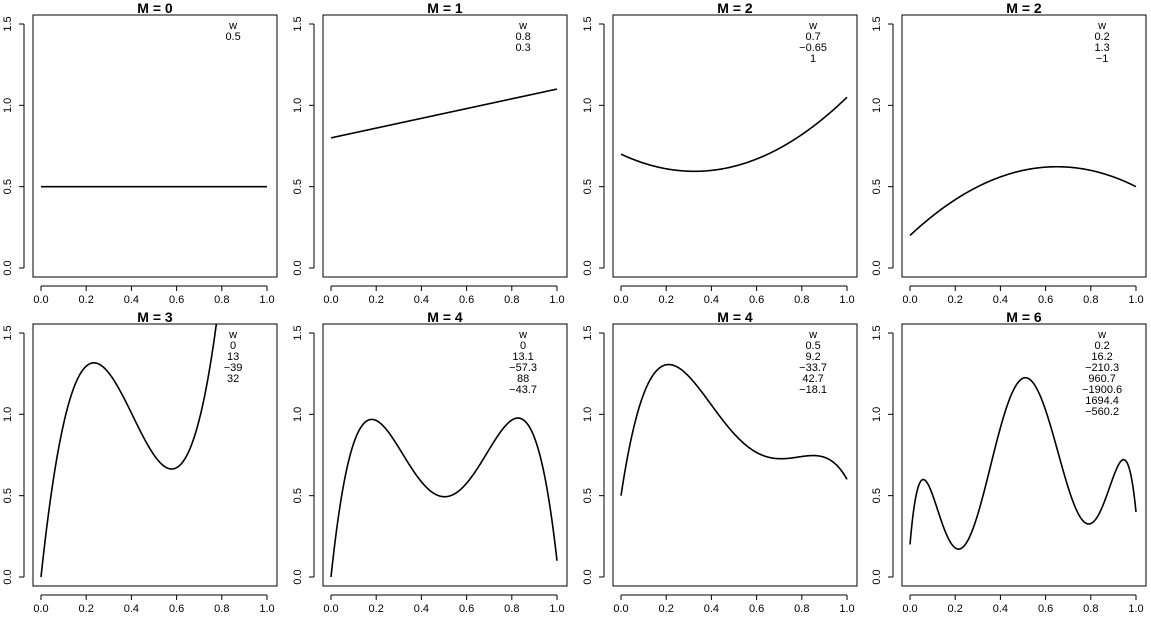  Describe the element at coordinates (1101, 48) in the screenshot. I see `weight-value: 1.3` at that location.